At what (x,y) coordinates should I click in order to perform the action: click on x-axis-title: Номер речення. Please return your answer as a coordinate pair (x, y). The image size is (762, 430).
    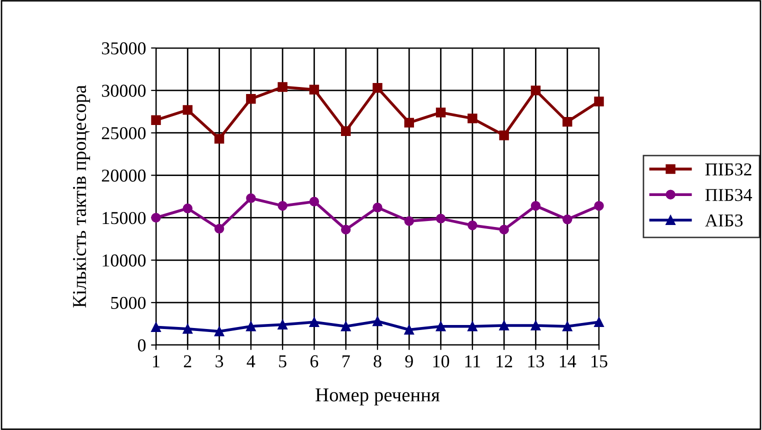
    Looking at the image, I should click on (378, 397).